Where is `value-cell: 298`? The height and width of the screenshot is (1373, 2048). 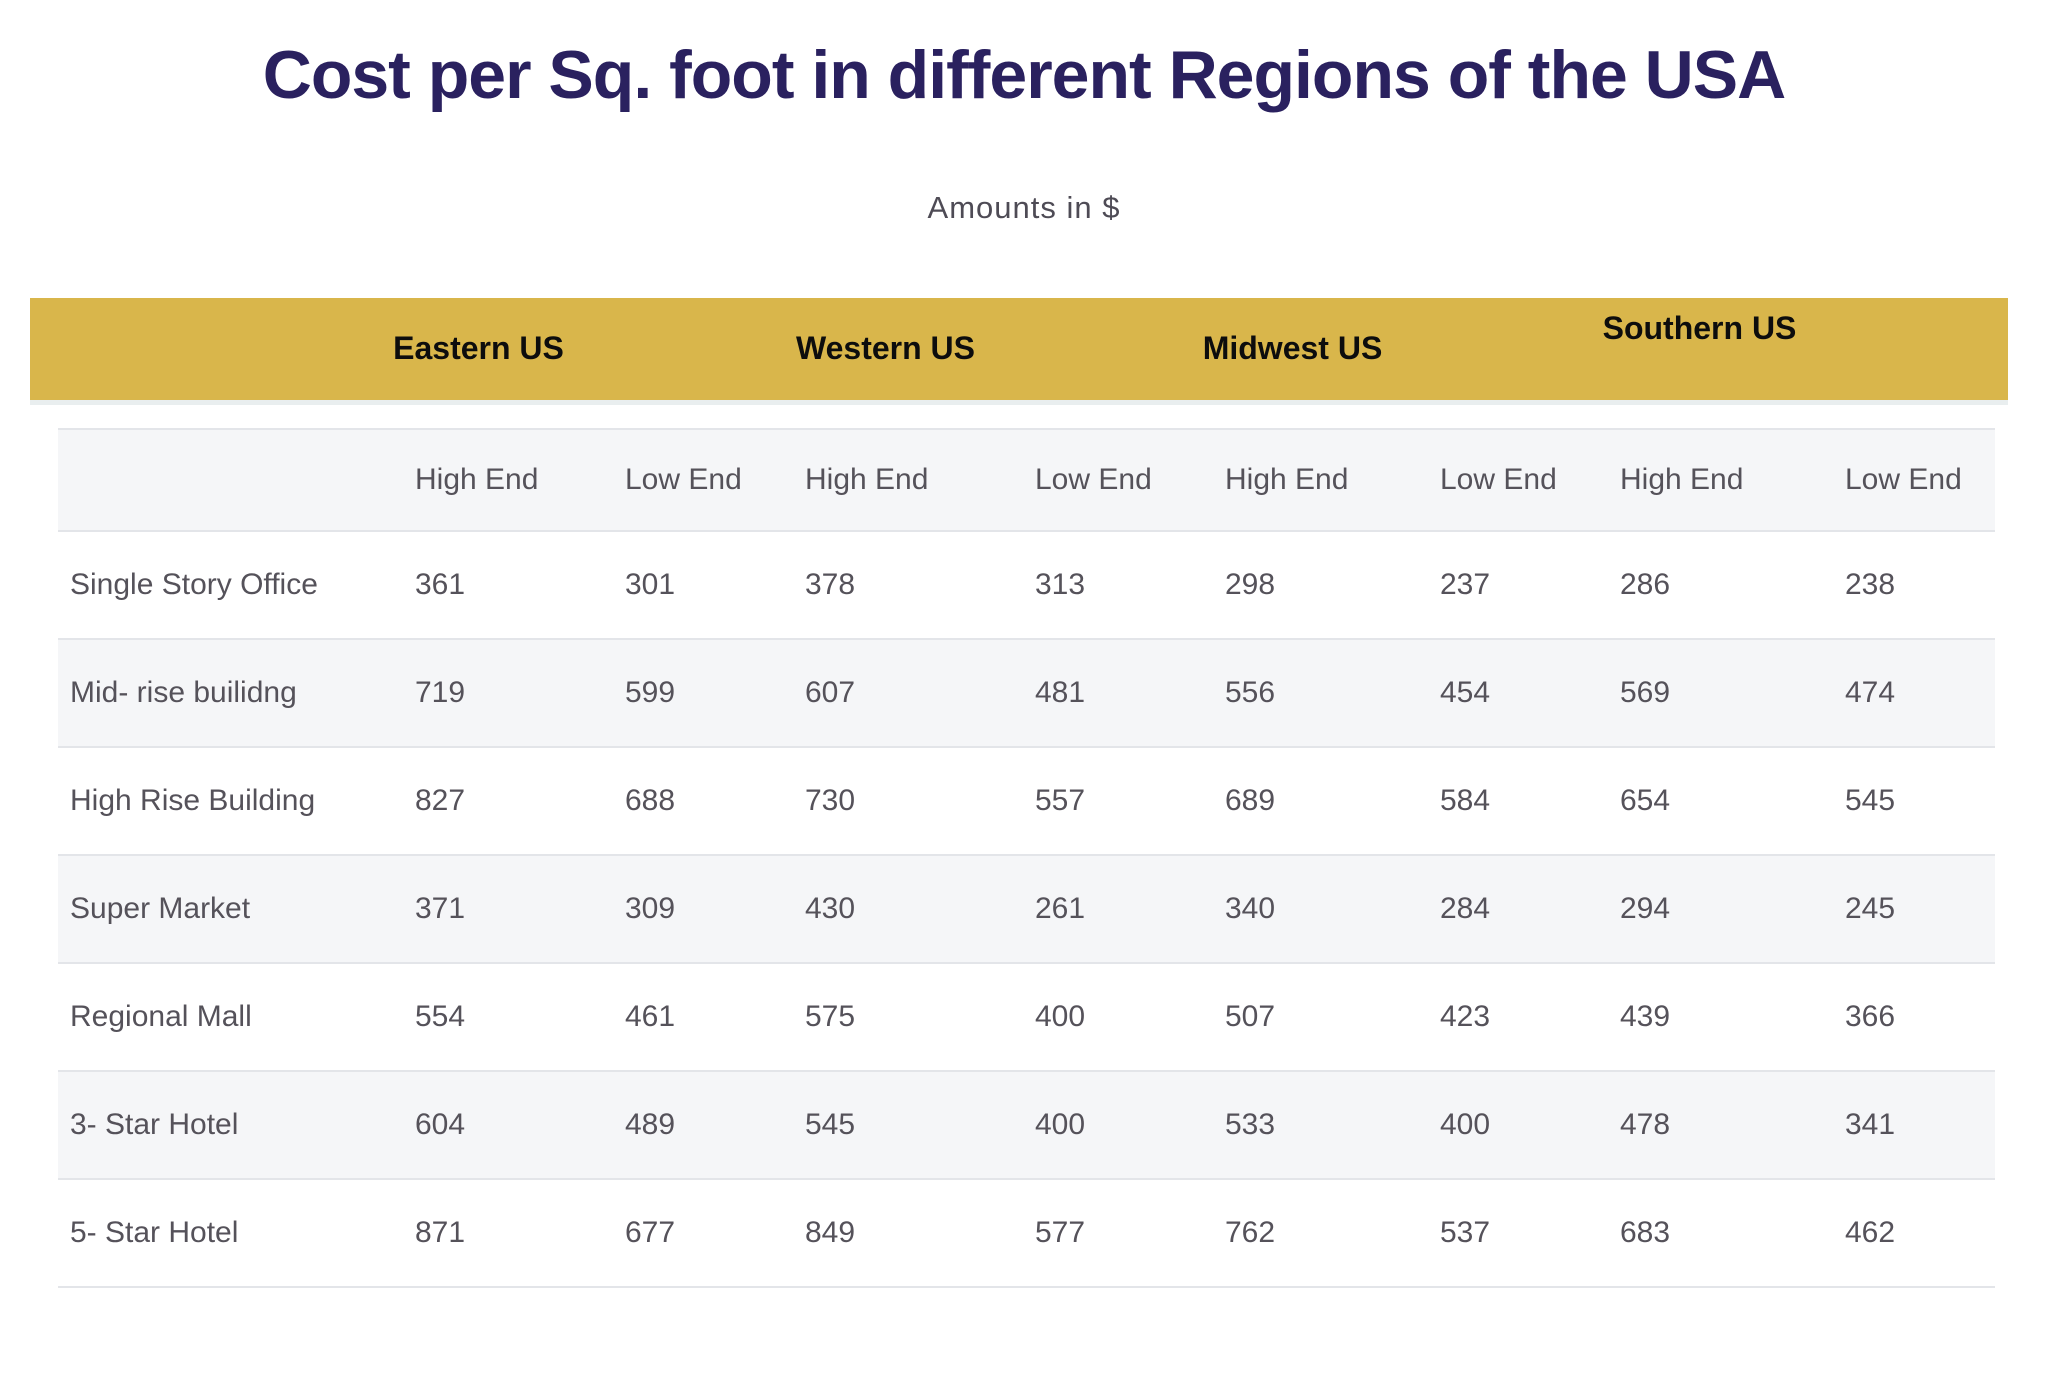
value-cell: 298 is located at coordinates (1250, 584).